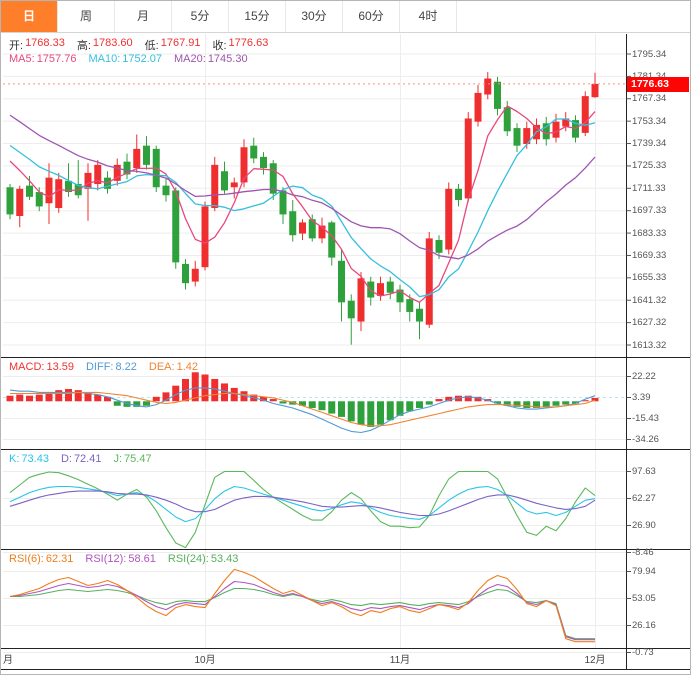 Image resolution: width=691 pixels, height=675 pixels. I want to click on legend-label: RSI(12):, so click(106, 559).